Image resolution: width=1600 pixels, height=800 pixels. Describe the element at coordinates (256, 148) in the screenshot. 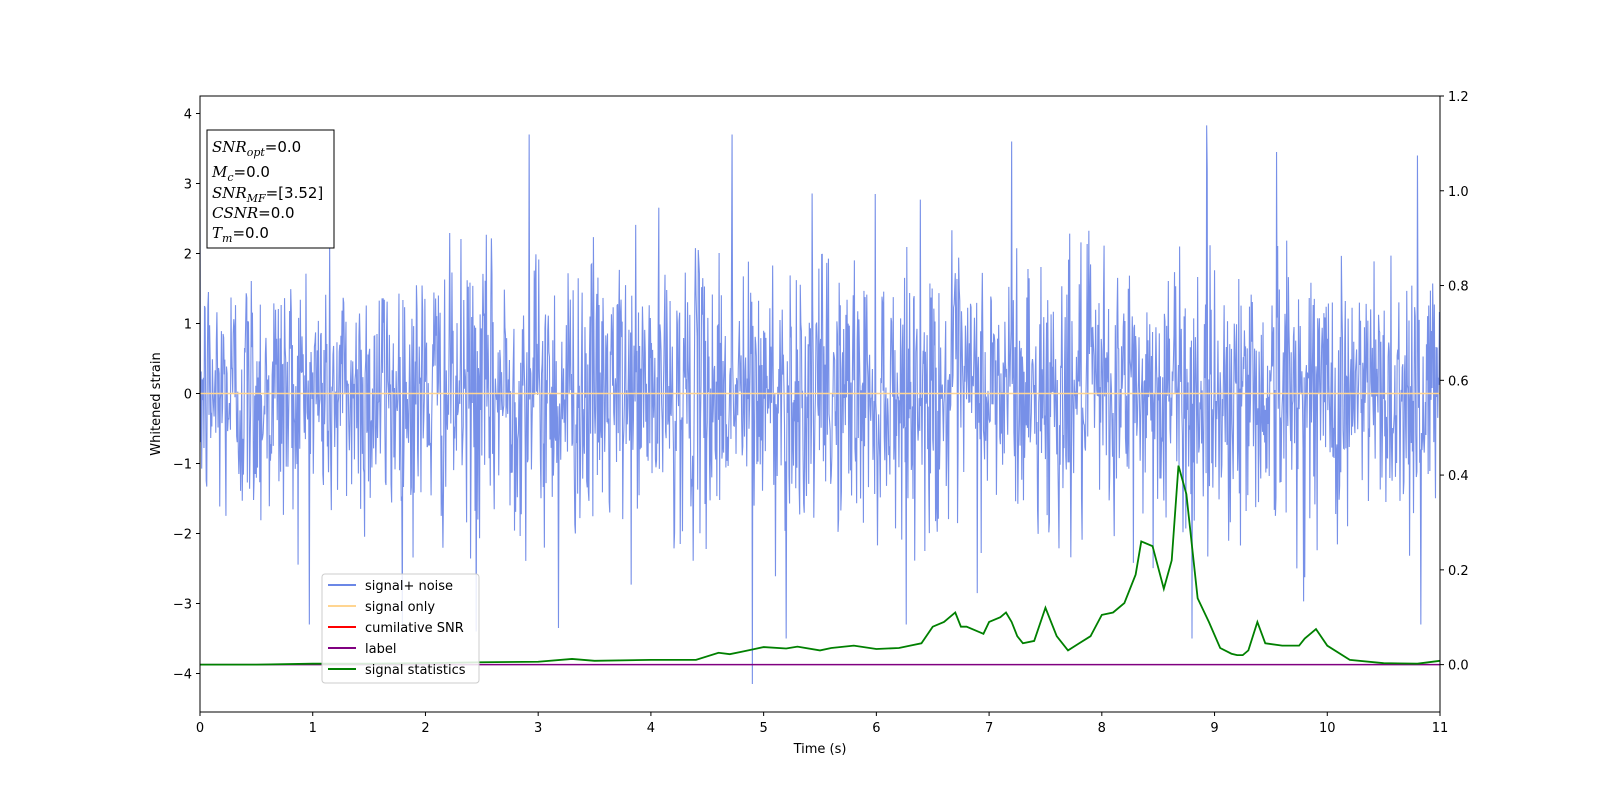

I see `annotation-line: SNRopt=0.0` at that location.